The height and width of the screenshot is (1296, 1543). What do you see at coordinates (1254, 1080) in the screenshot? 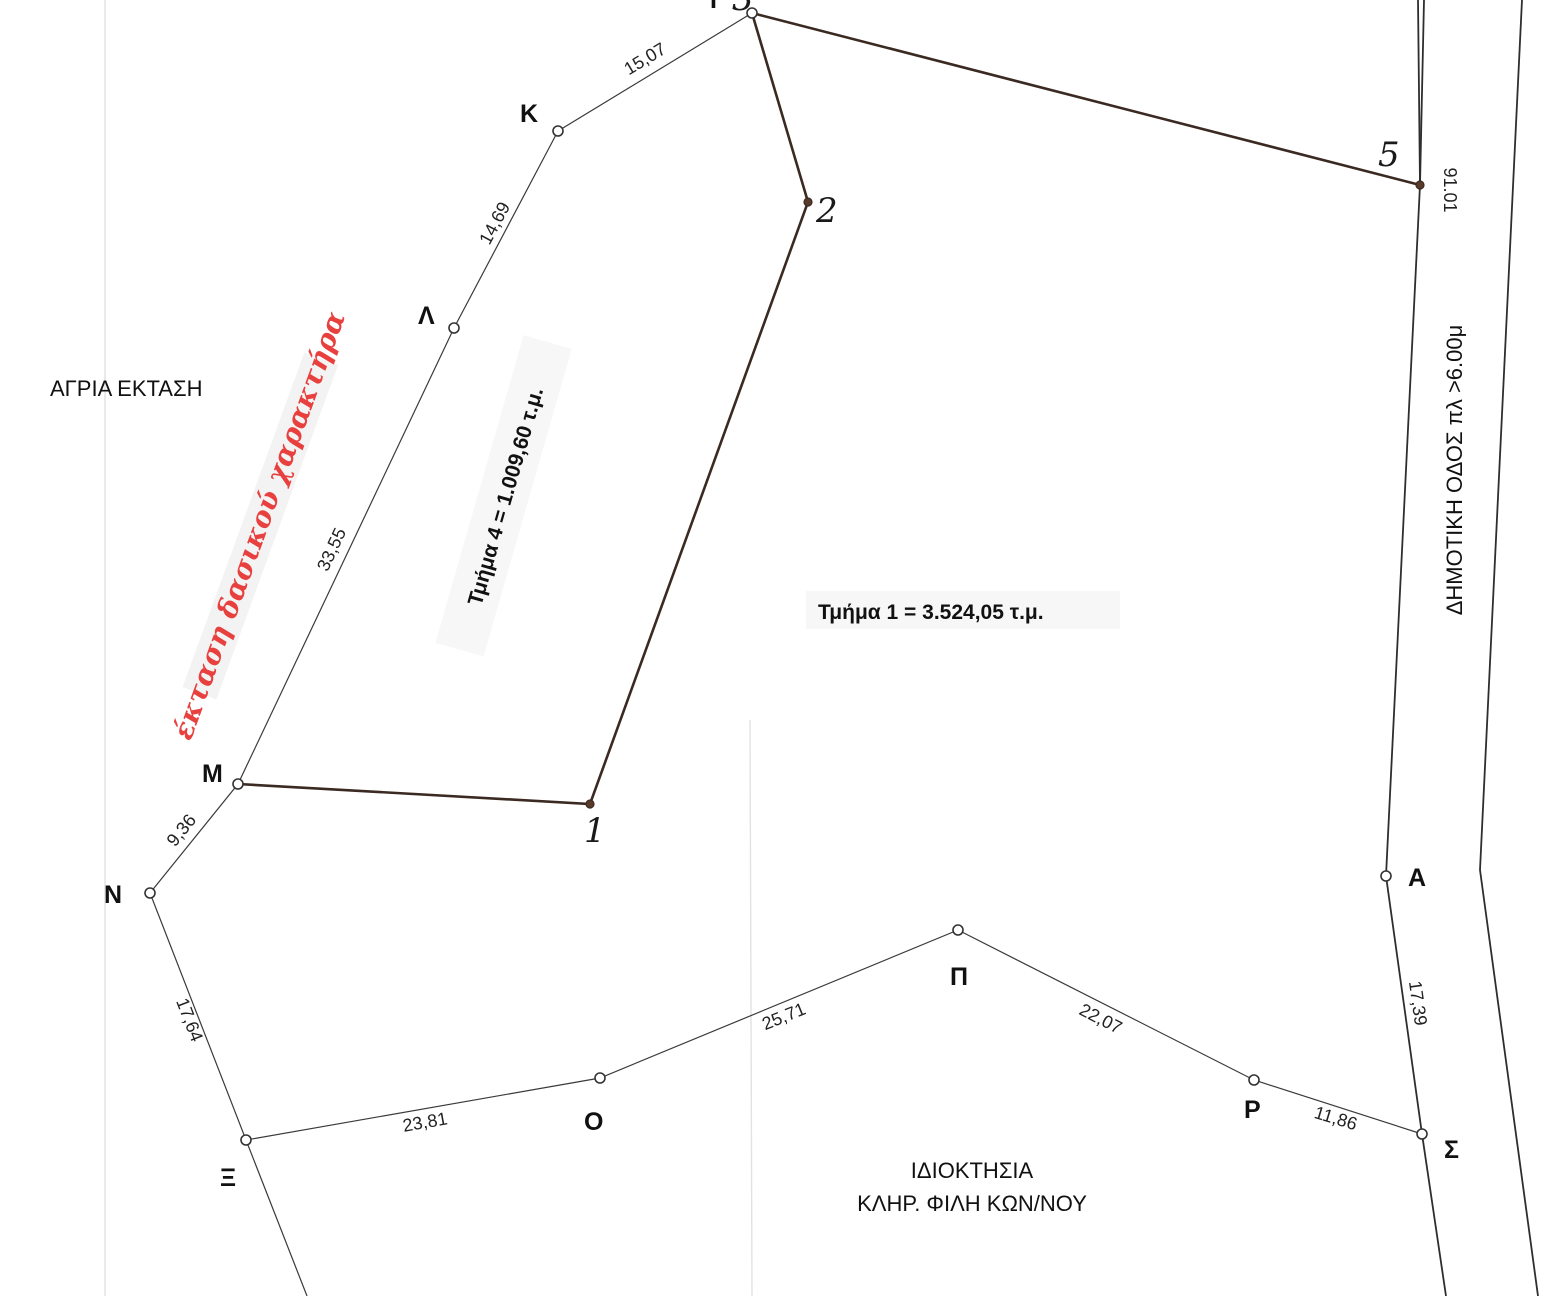
I see `vertex-R` at bounding box center [1254, 1080].